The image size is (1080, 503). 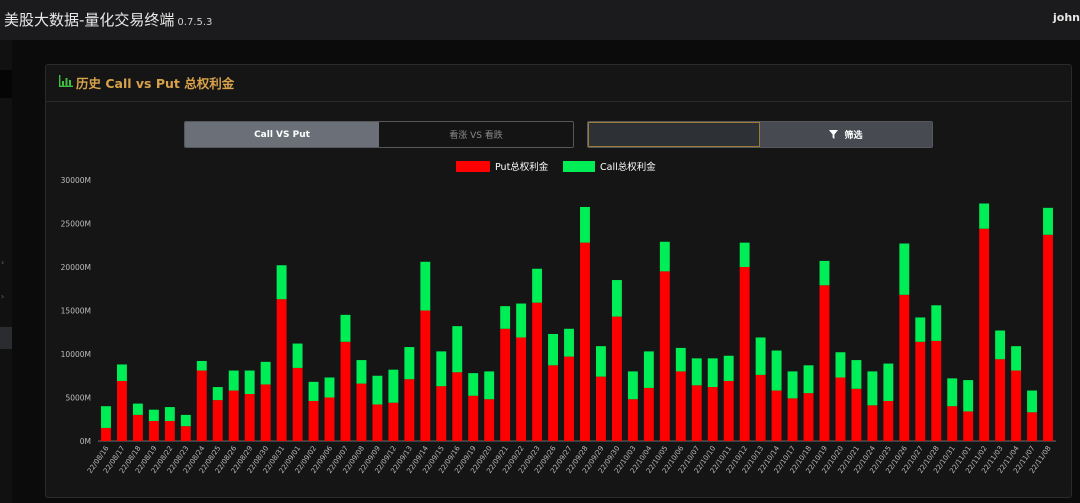 I want to click on tab-call-vs-put: Call VS Put, so click(x=282, y=134).